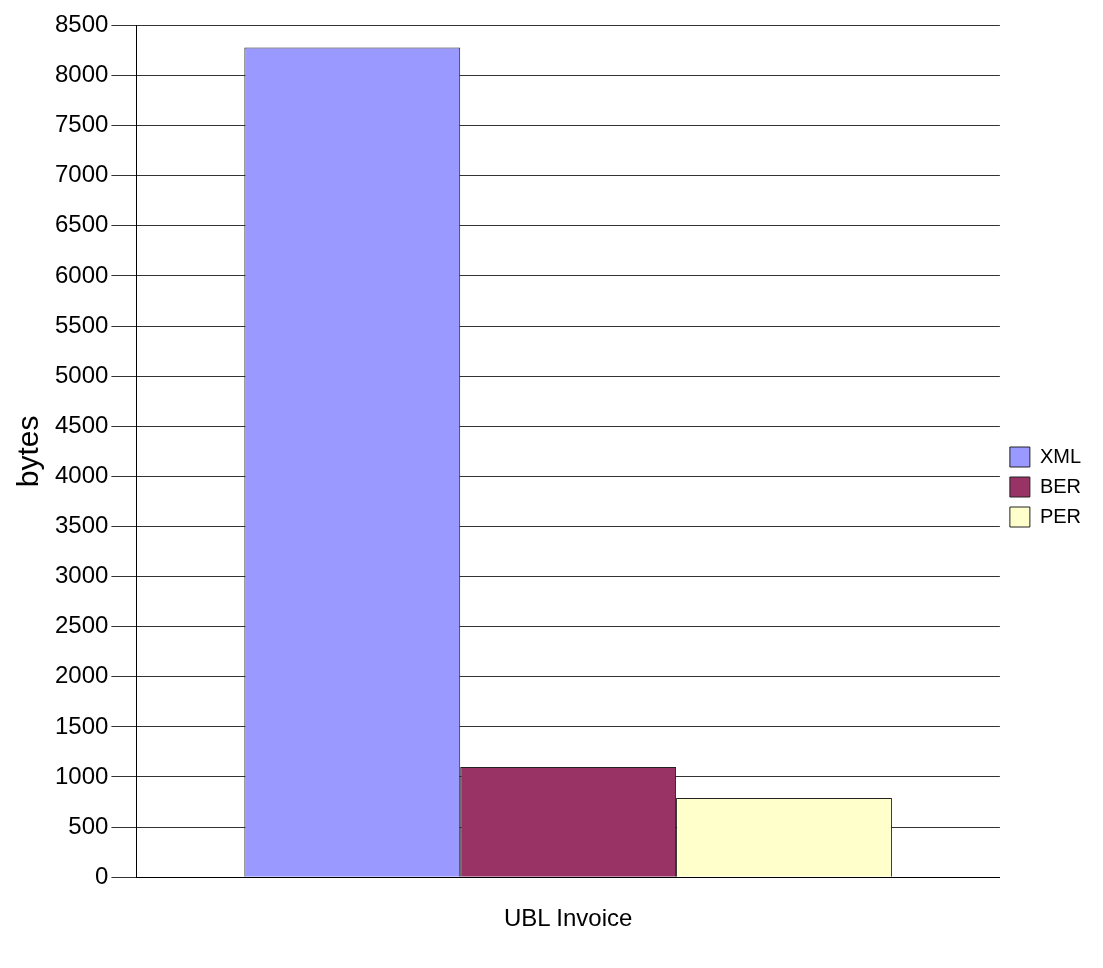 This screenshot has width=1103, height=968. Describe the element at coordinates (82, 625) in the screenshot. I see `y-tick-label: 2500` at that location.